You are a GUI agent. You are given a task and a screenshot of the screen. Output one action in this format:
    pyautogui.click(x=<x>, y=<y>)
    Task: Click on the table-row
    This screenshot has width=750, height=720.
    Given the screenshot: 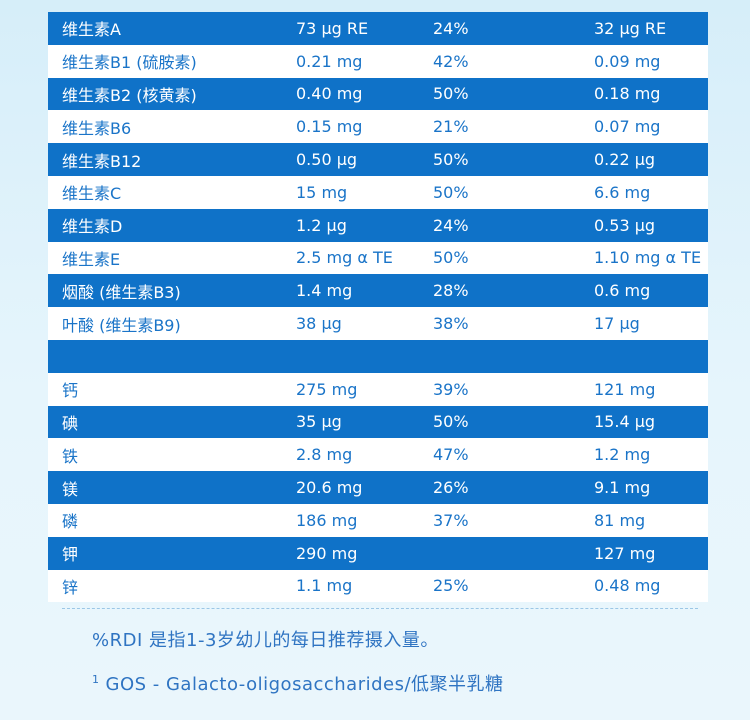 What is the action you would take?
    pyautogui.click(x=378, y=356)
    